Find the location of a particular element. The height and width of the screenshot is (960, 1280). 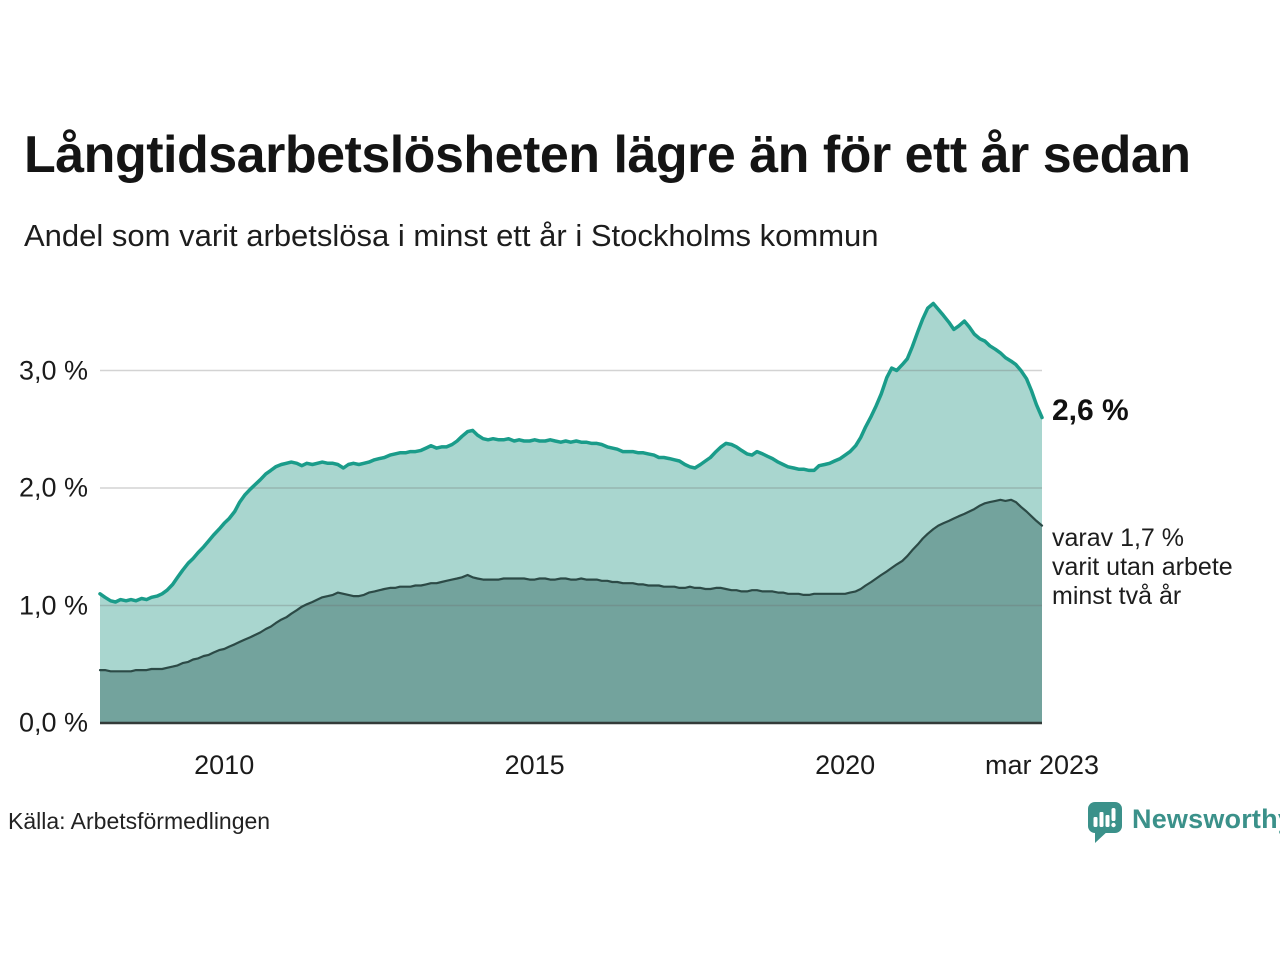

x-axis-tick-2010: 2010 is located at coordinates (224, 765).